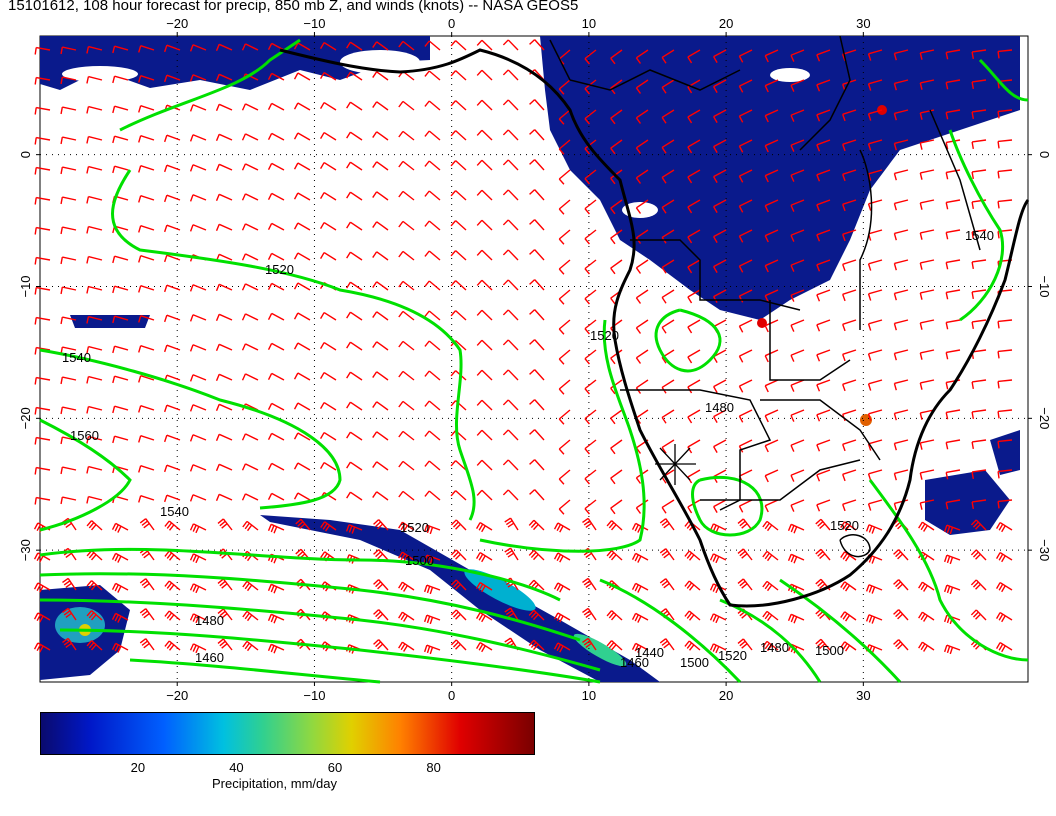 Image resolution: width=1056 pixels, height=816 pixels. I want to click on contour-label: 1560, so click(84, 435).